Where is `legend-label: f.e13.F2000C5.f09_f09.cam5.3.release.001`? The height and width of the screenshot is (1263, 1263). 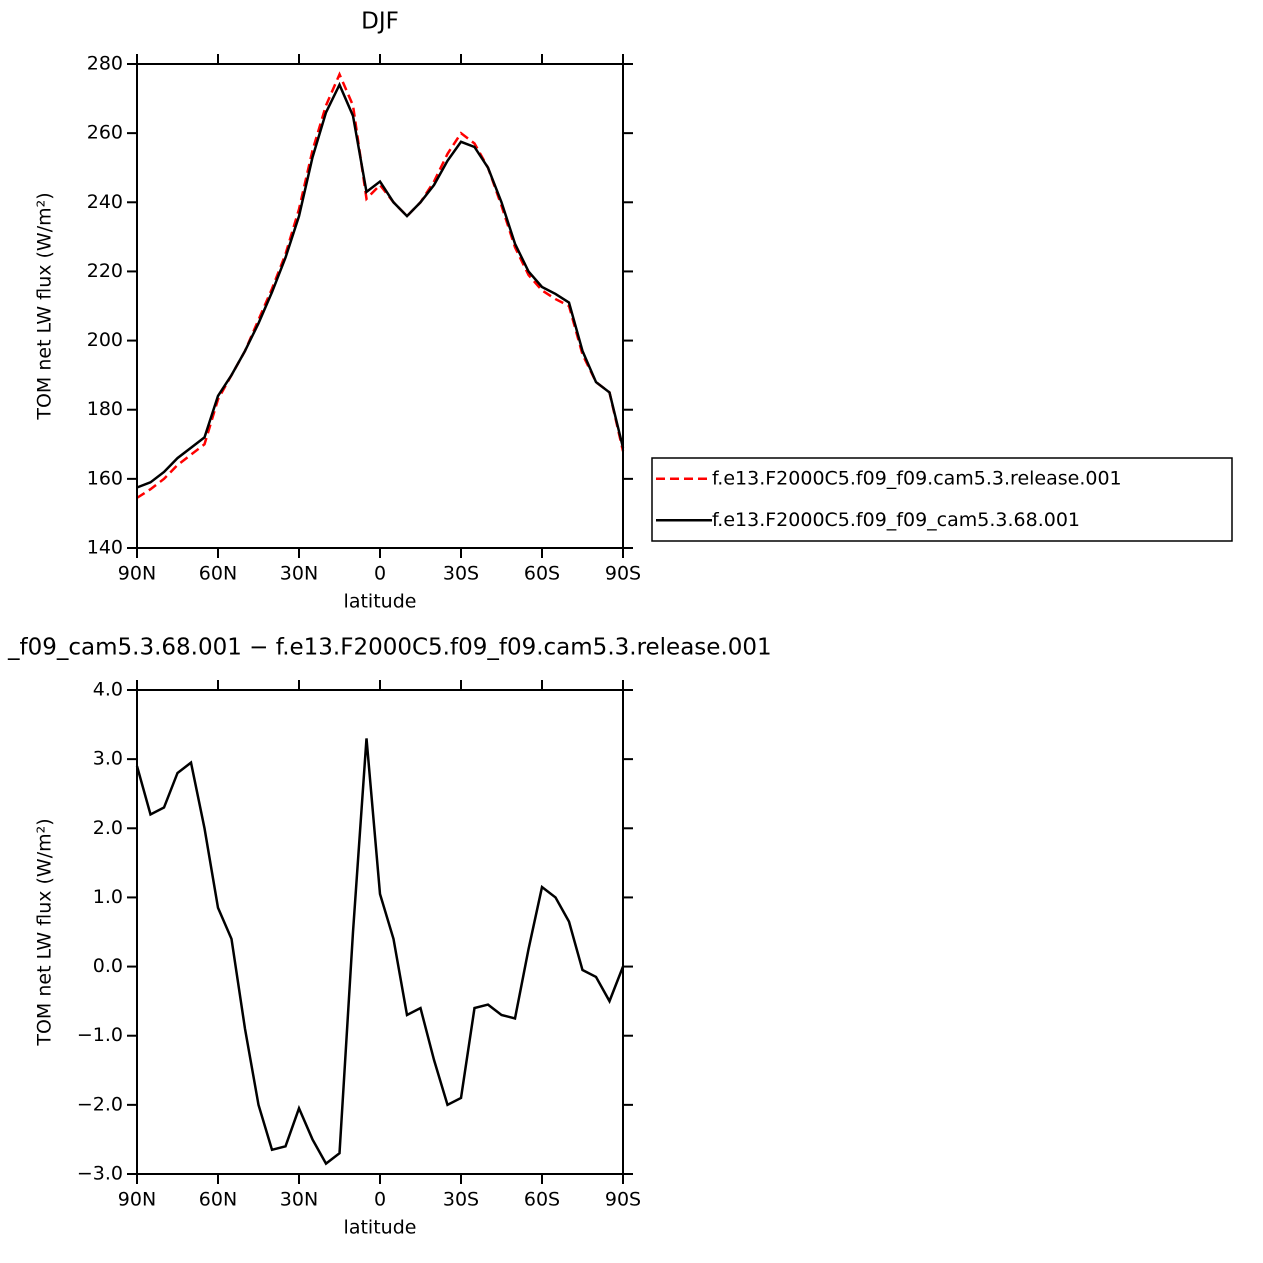 legend-label: f.e13.F2000C5.f09_f09.cam5.3.release.001 is located at coordinates (917, 478).